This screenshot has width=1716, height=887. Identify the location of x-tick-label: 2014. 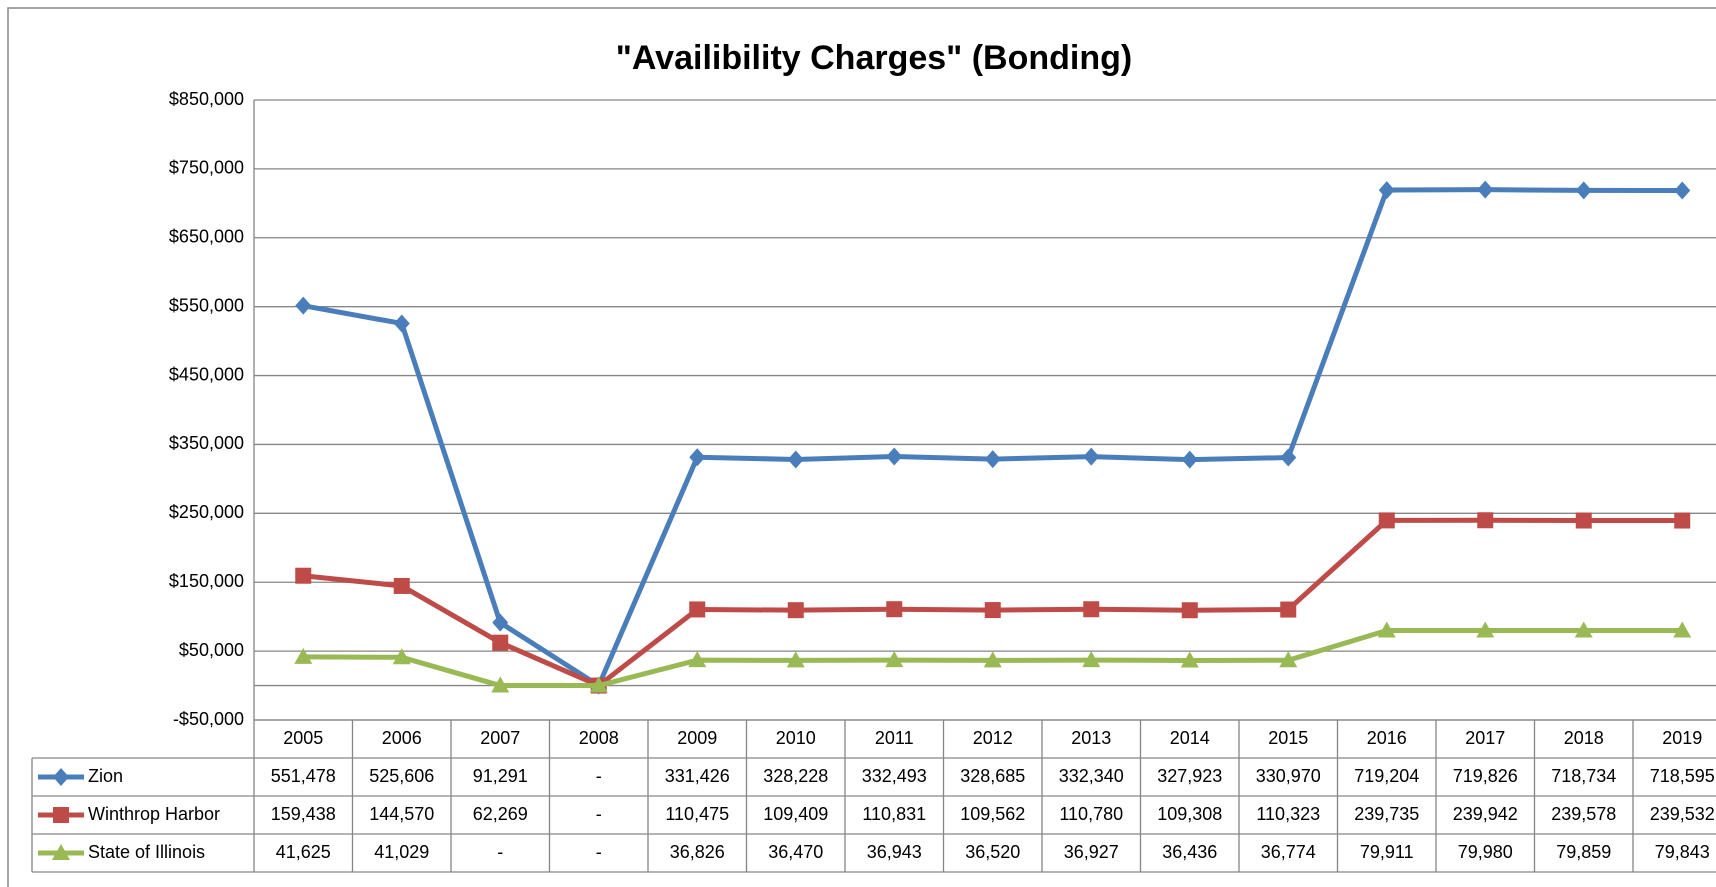
(1190, 738).